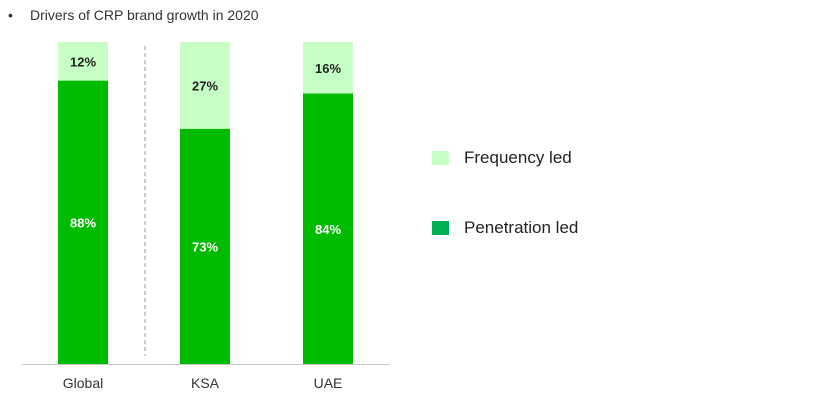 The width and height of the screenshot is (824, 404). I want to click on legend-item-frequency: Frequency led, so click(505, 158).